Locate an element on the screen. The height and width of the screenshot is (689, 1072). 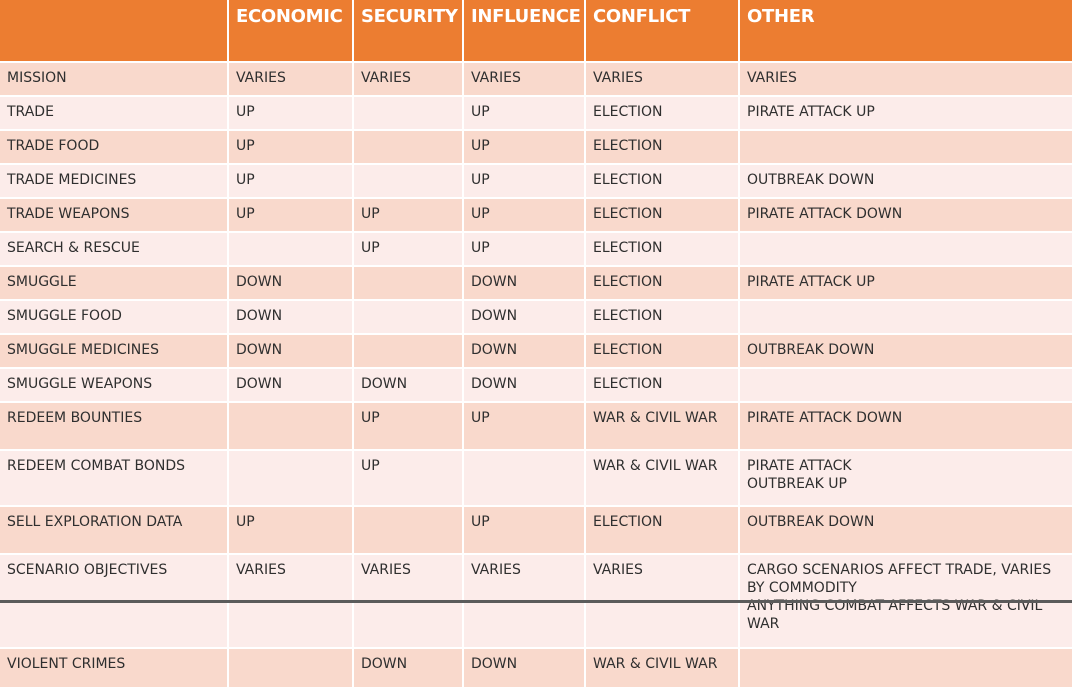
table-row: SEARCH & RESCUE UP UP ELECTION is located at coordinates (536, 249).